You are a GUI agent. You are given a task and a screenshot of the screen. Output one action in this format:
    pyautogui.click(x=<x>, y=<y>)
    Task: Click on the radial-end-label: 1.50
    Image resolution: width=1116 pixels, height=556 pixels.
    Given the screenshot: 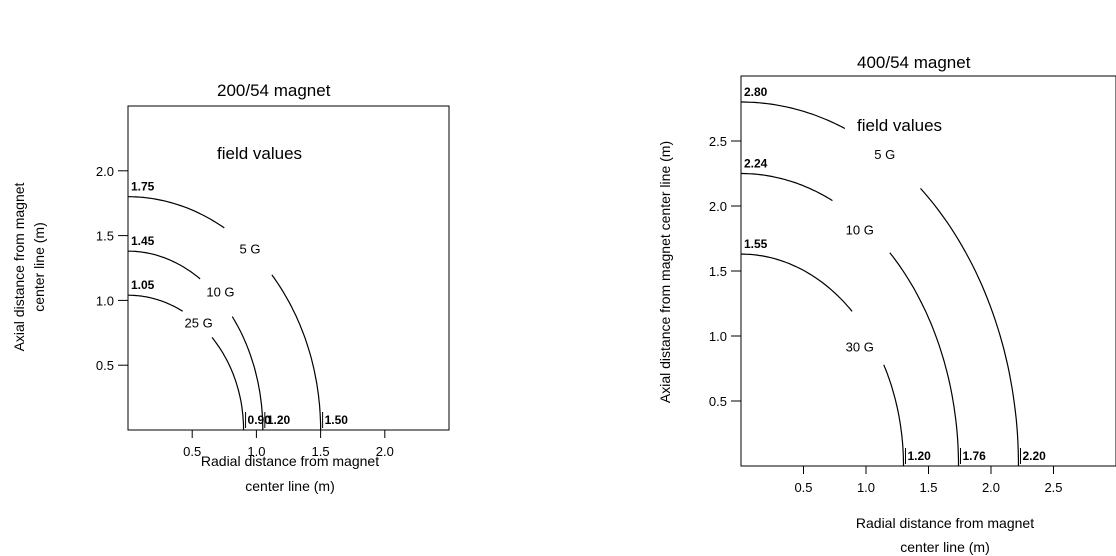 What is the action you would take?
    pyautogui.click(x=337, y=420)
    